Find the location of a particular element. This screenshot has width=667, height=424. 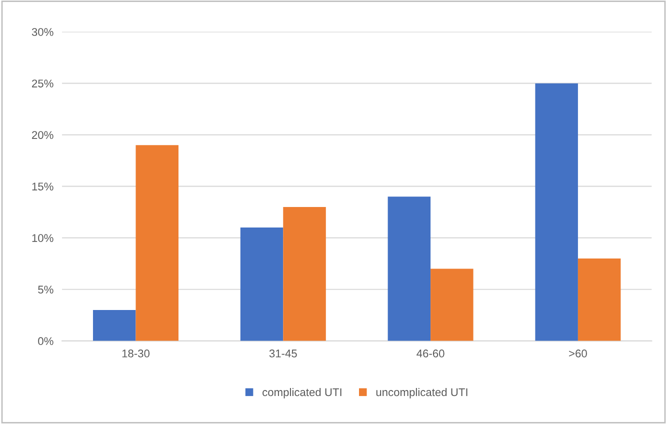

y-tick-label: 10% is located at coordinates (43, 238).